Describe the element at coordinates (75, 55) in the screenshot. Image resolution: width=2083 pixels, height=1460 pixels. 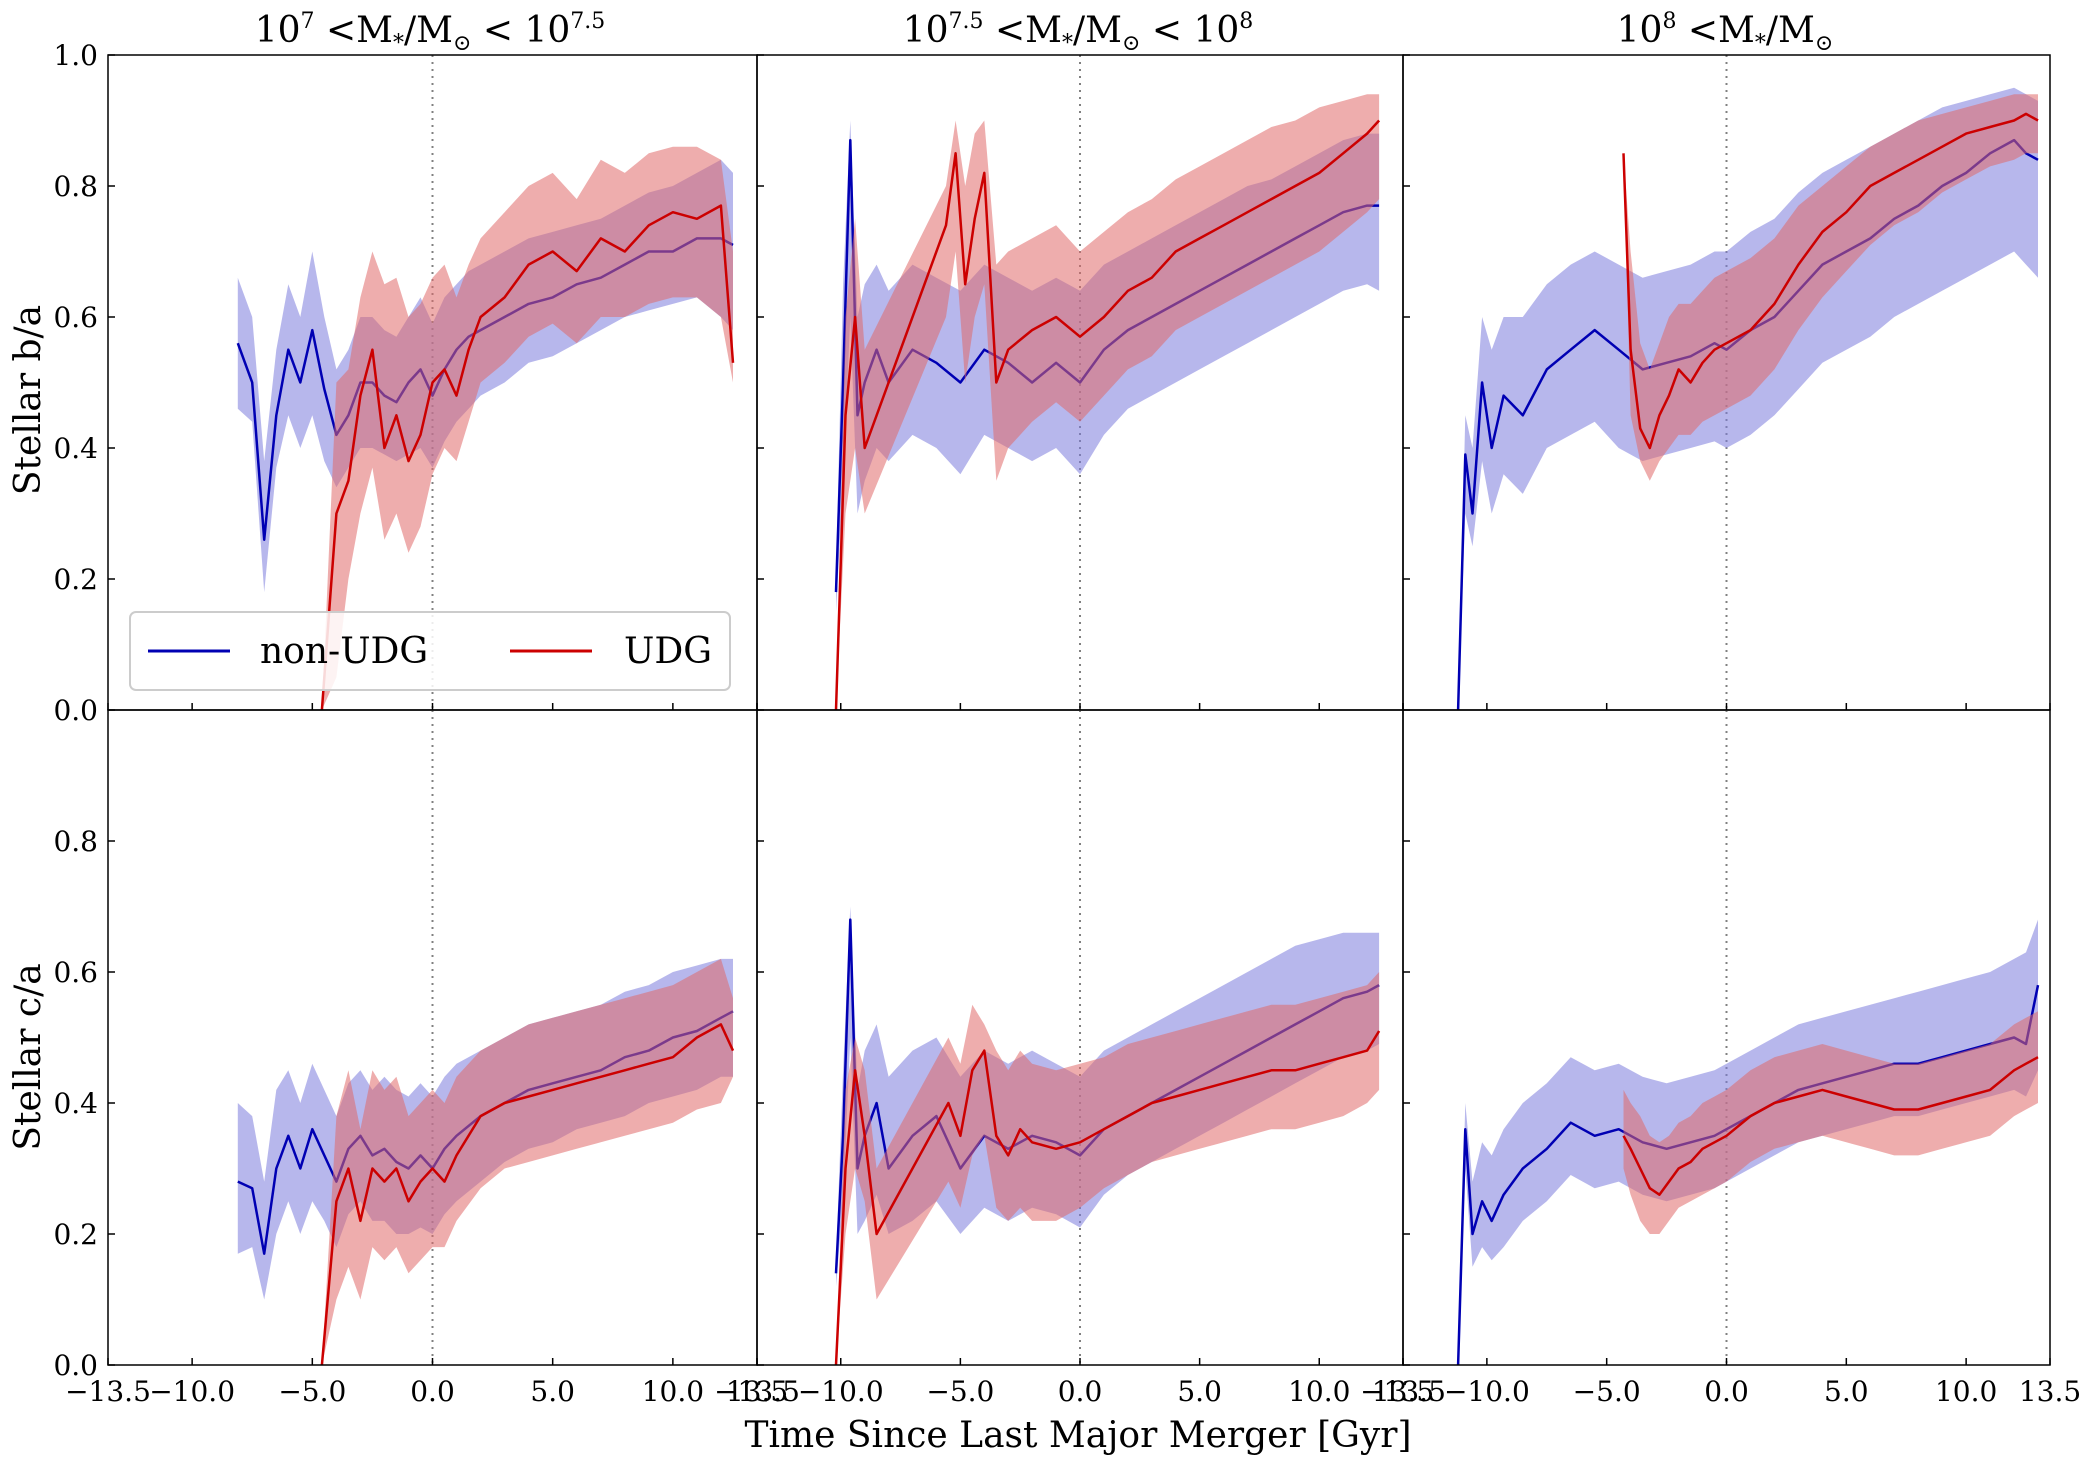
I see `y-tick-label: 1.0` at that location.